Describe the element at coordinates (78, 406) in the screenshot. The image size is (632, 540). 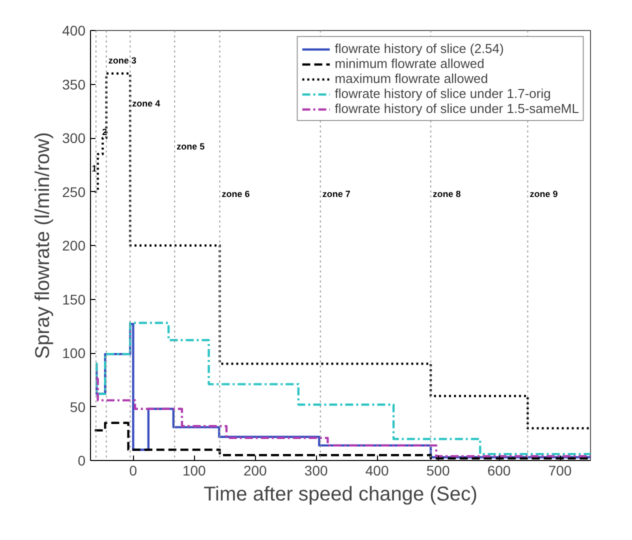
I see `y-tick-label: 50` at that location.